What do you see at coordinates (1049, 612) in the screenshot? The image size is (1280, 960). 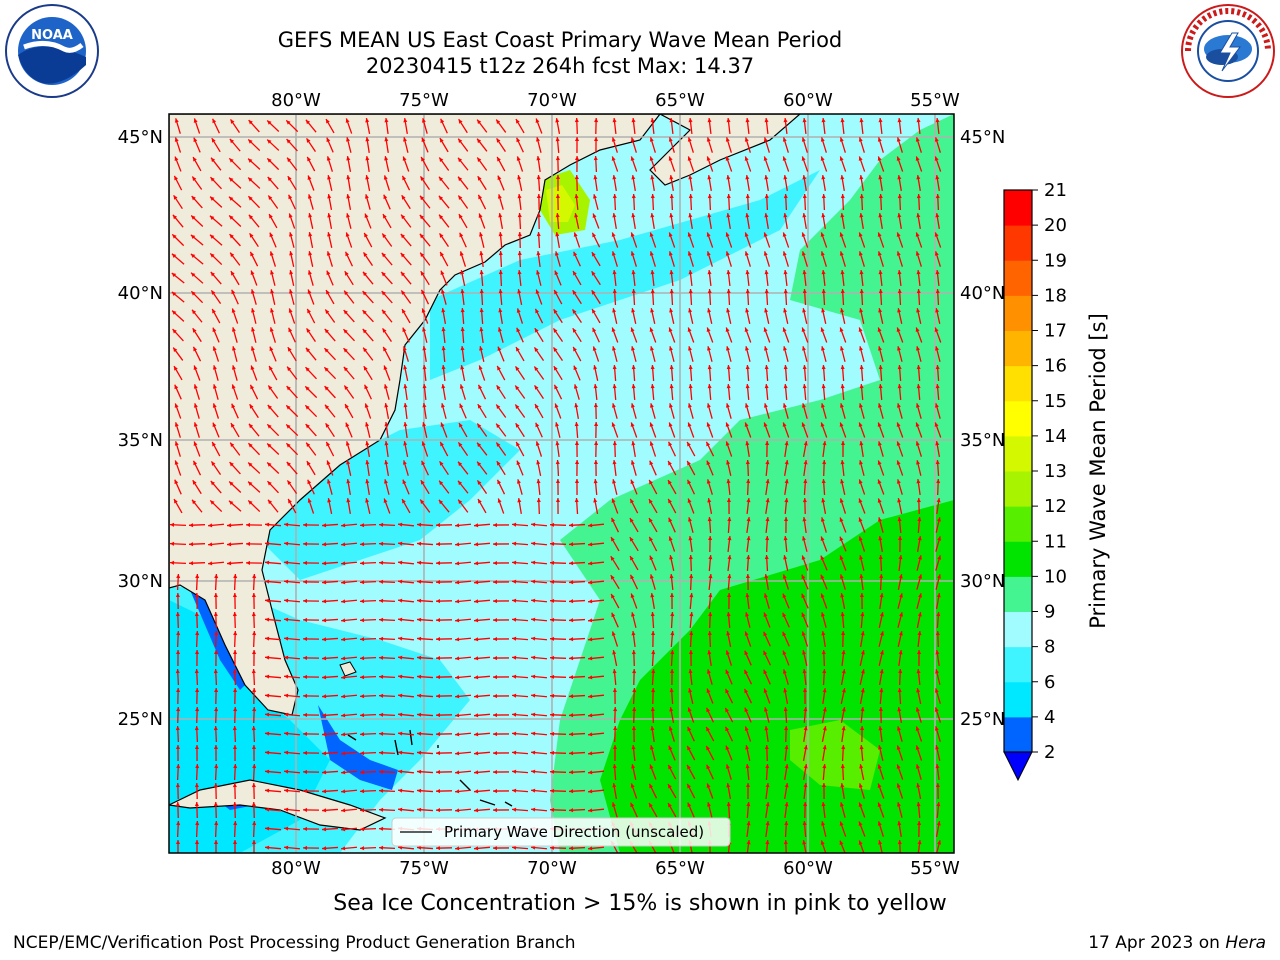 I see `colorbar-tick-label: 9` at bounding box center [1049, 612].